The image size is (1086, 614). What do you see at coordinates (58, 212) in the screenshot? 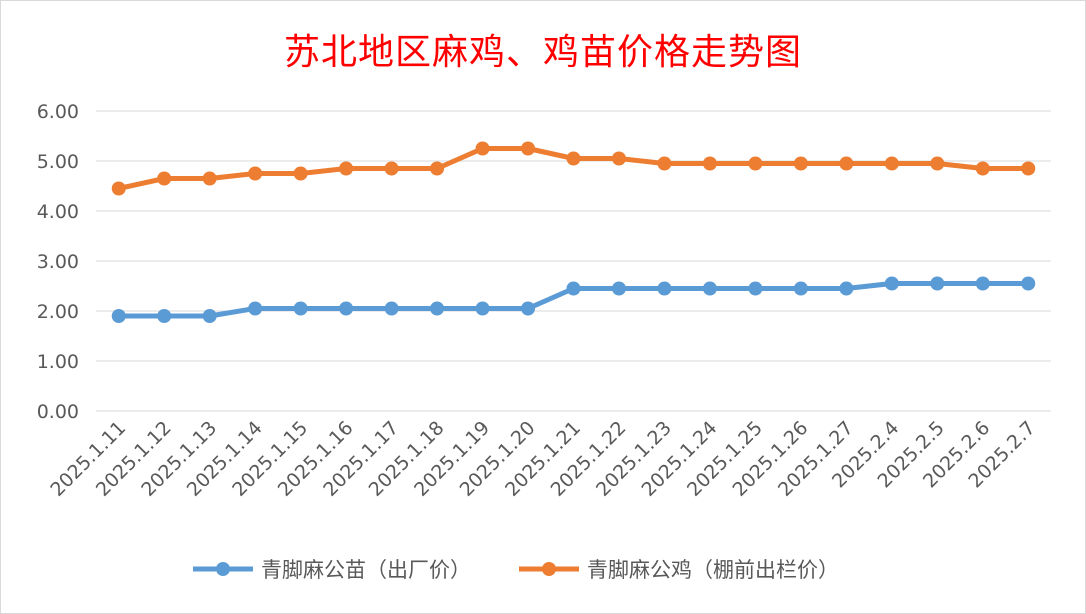
I see `y-tick-label: 4.00` at bounding box center [58, 212].